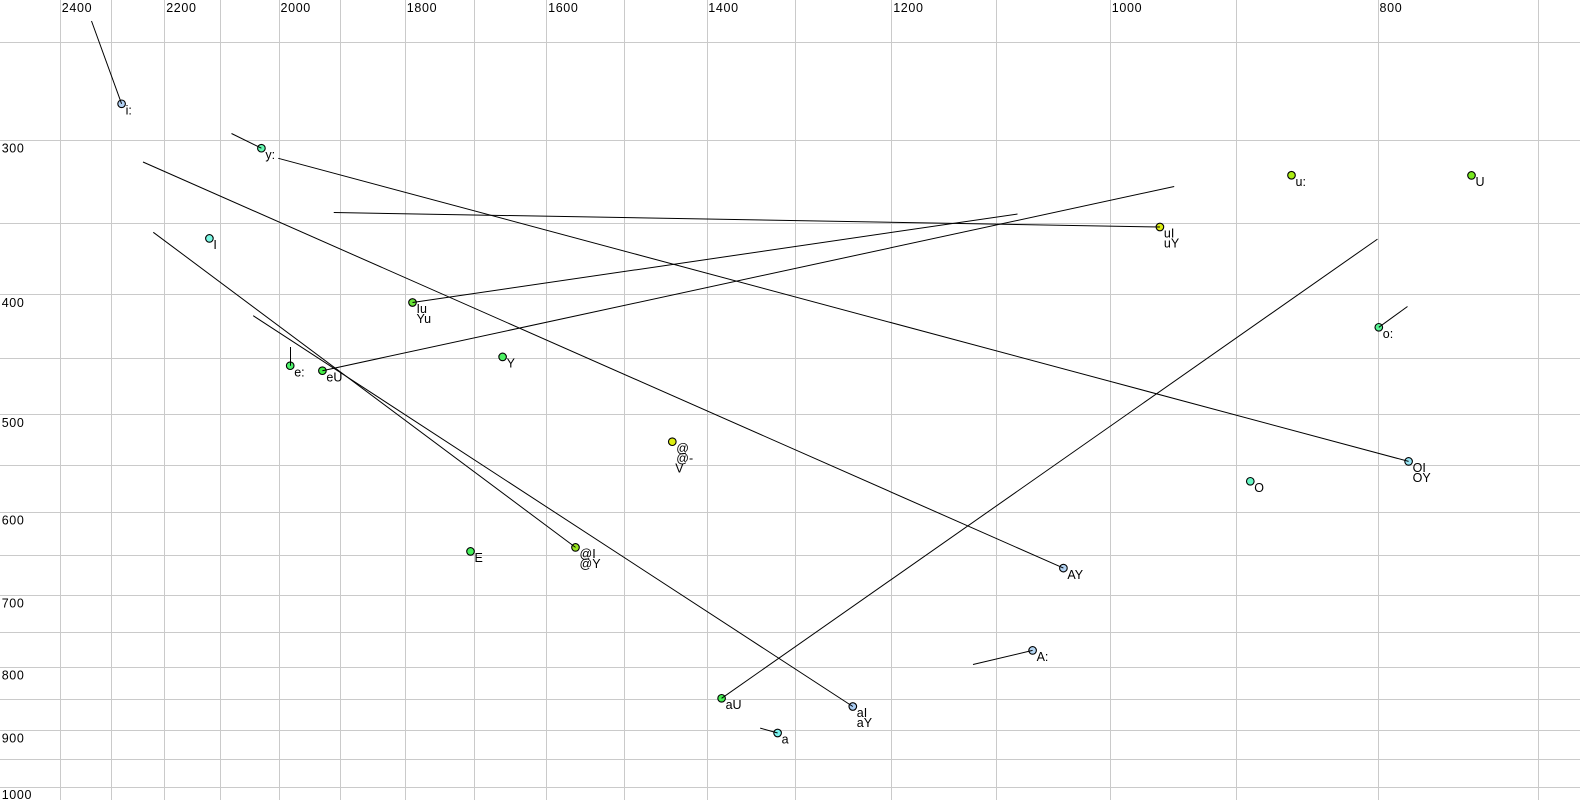 This screenshot has width=1580, height=800. I want to click on svg-text: 1400, so click(723, 8).